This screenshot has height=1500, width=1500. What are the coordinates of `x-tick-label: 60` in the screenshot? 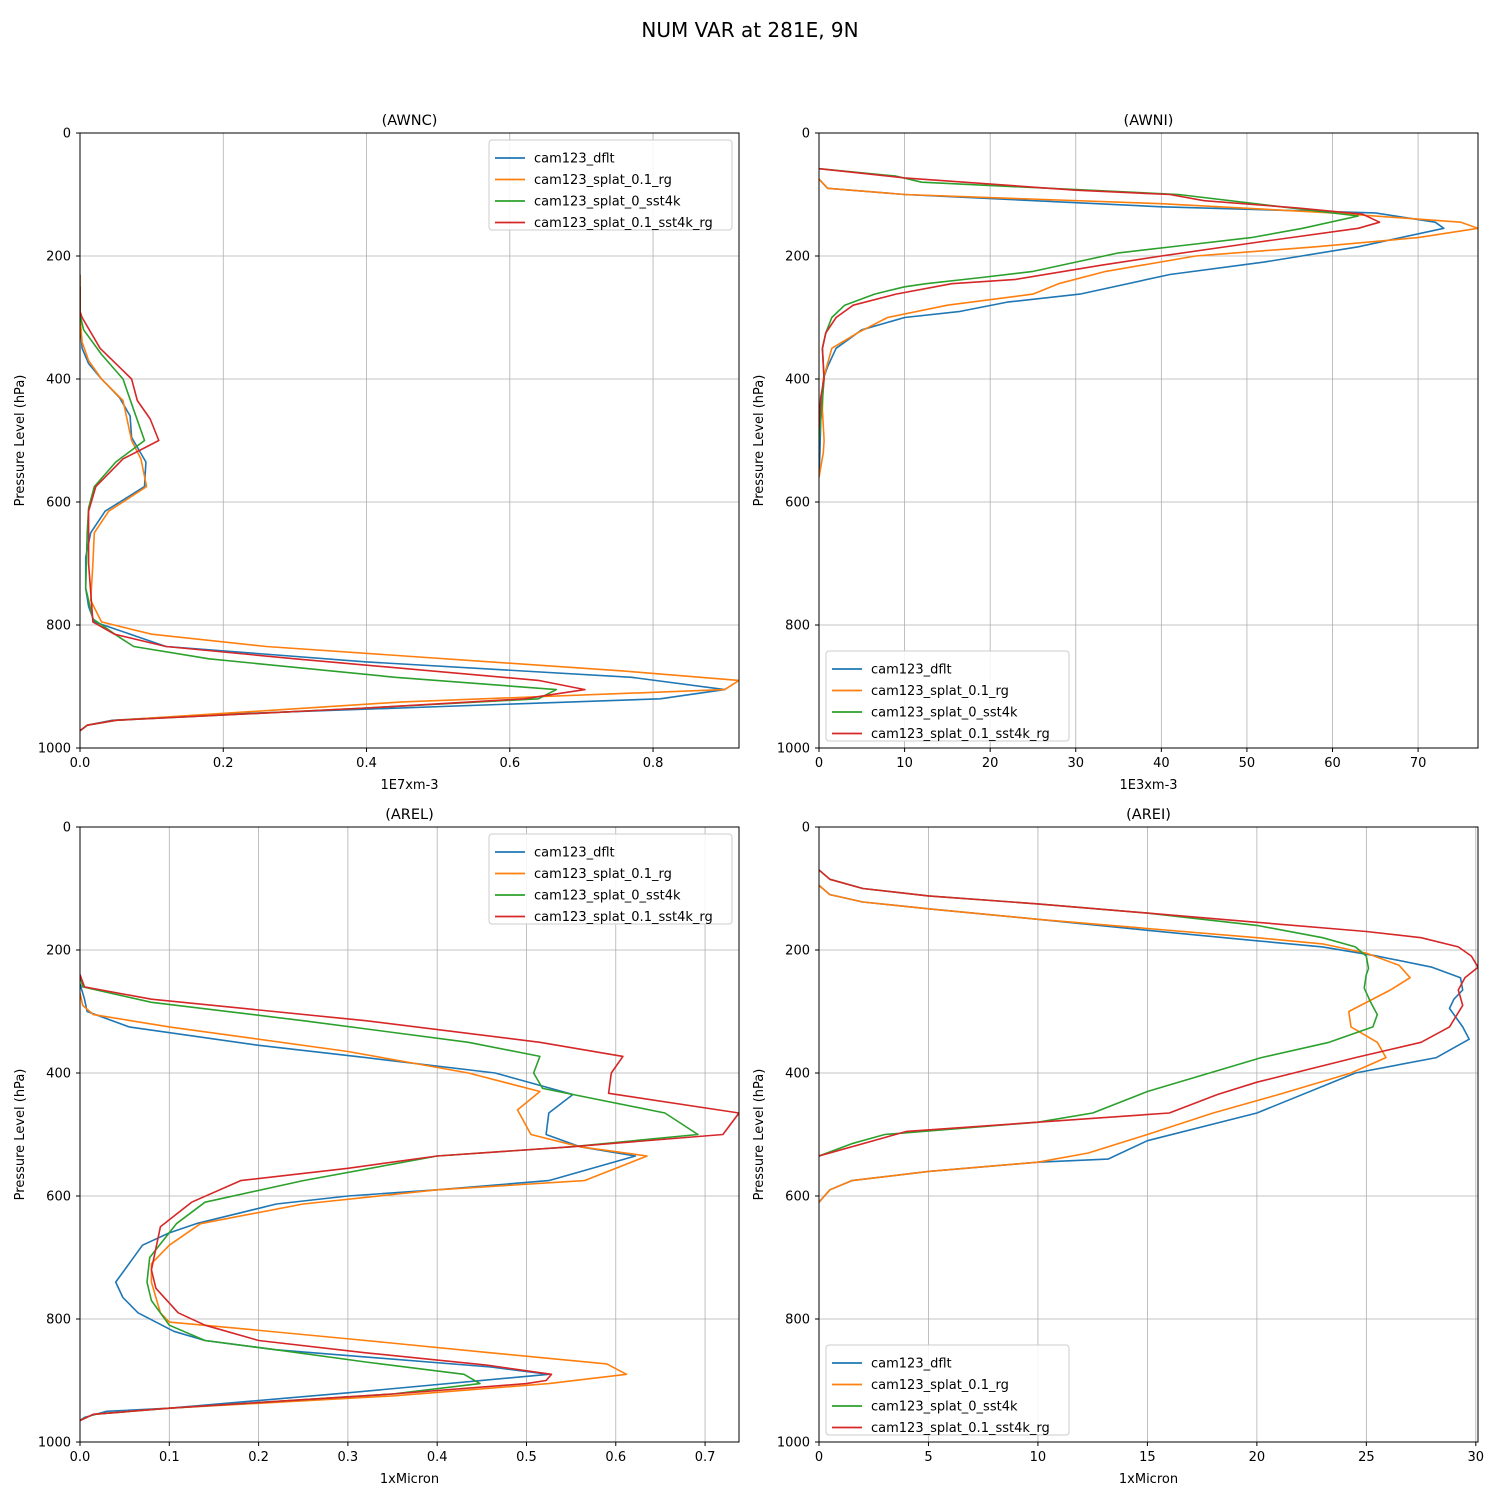 It's located at (1332, 763).